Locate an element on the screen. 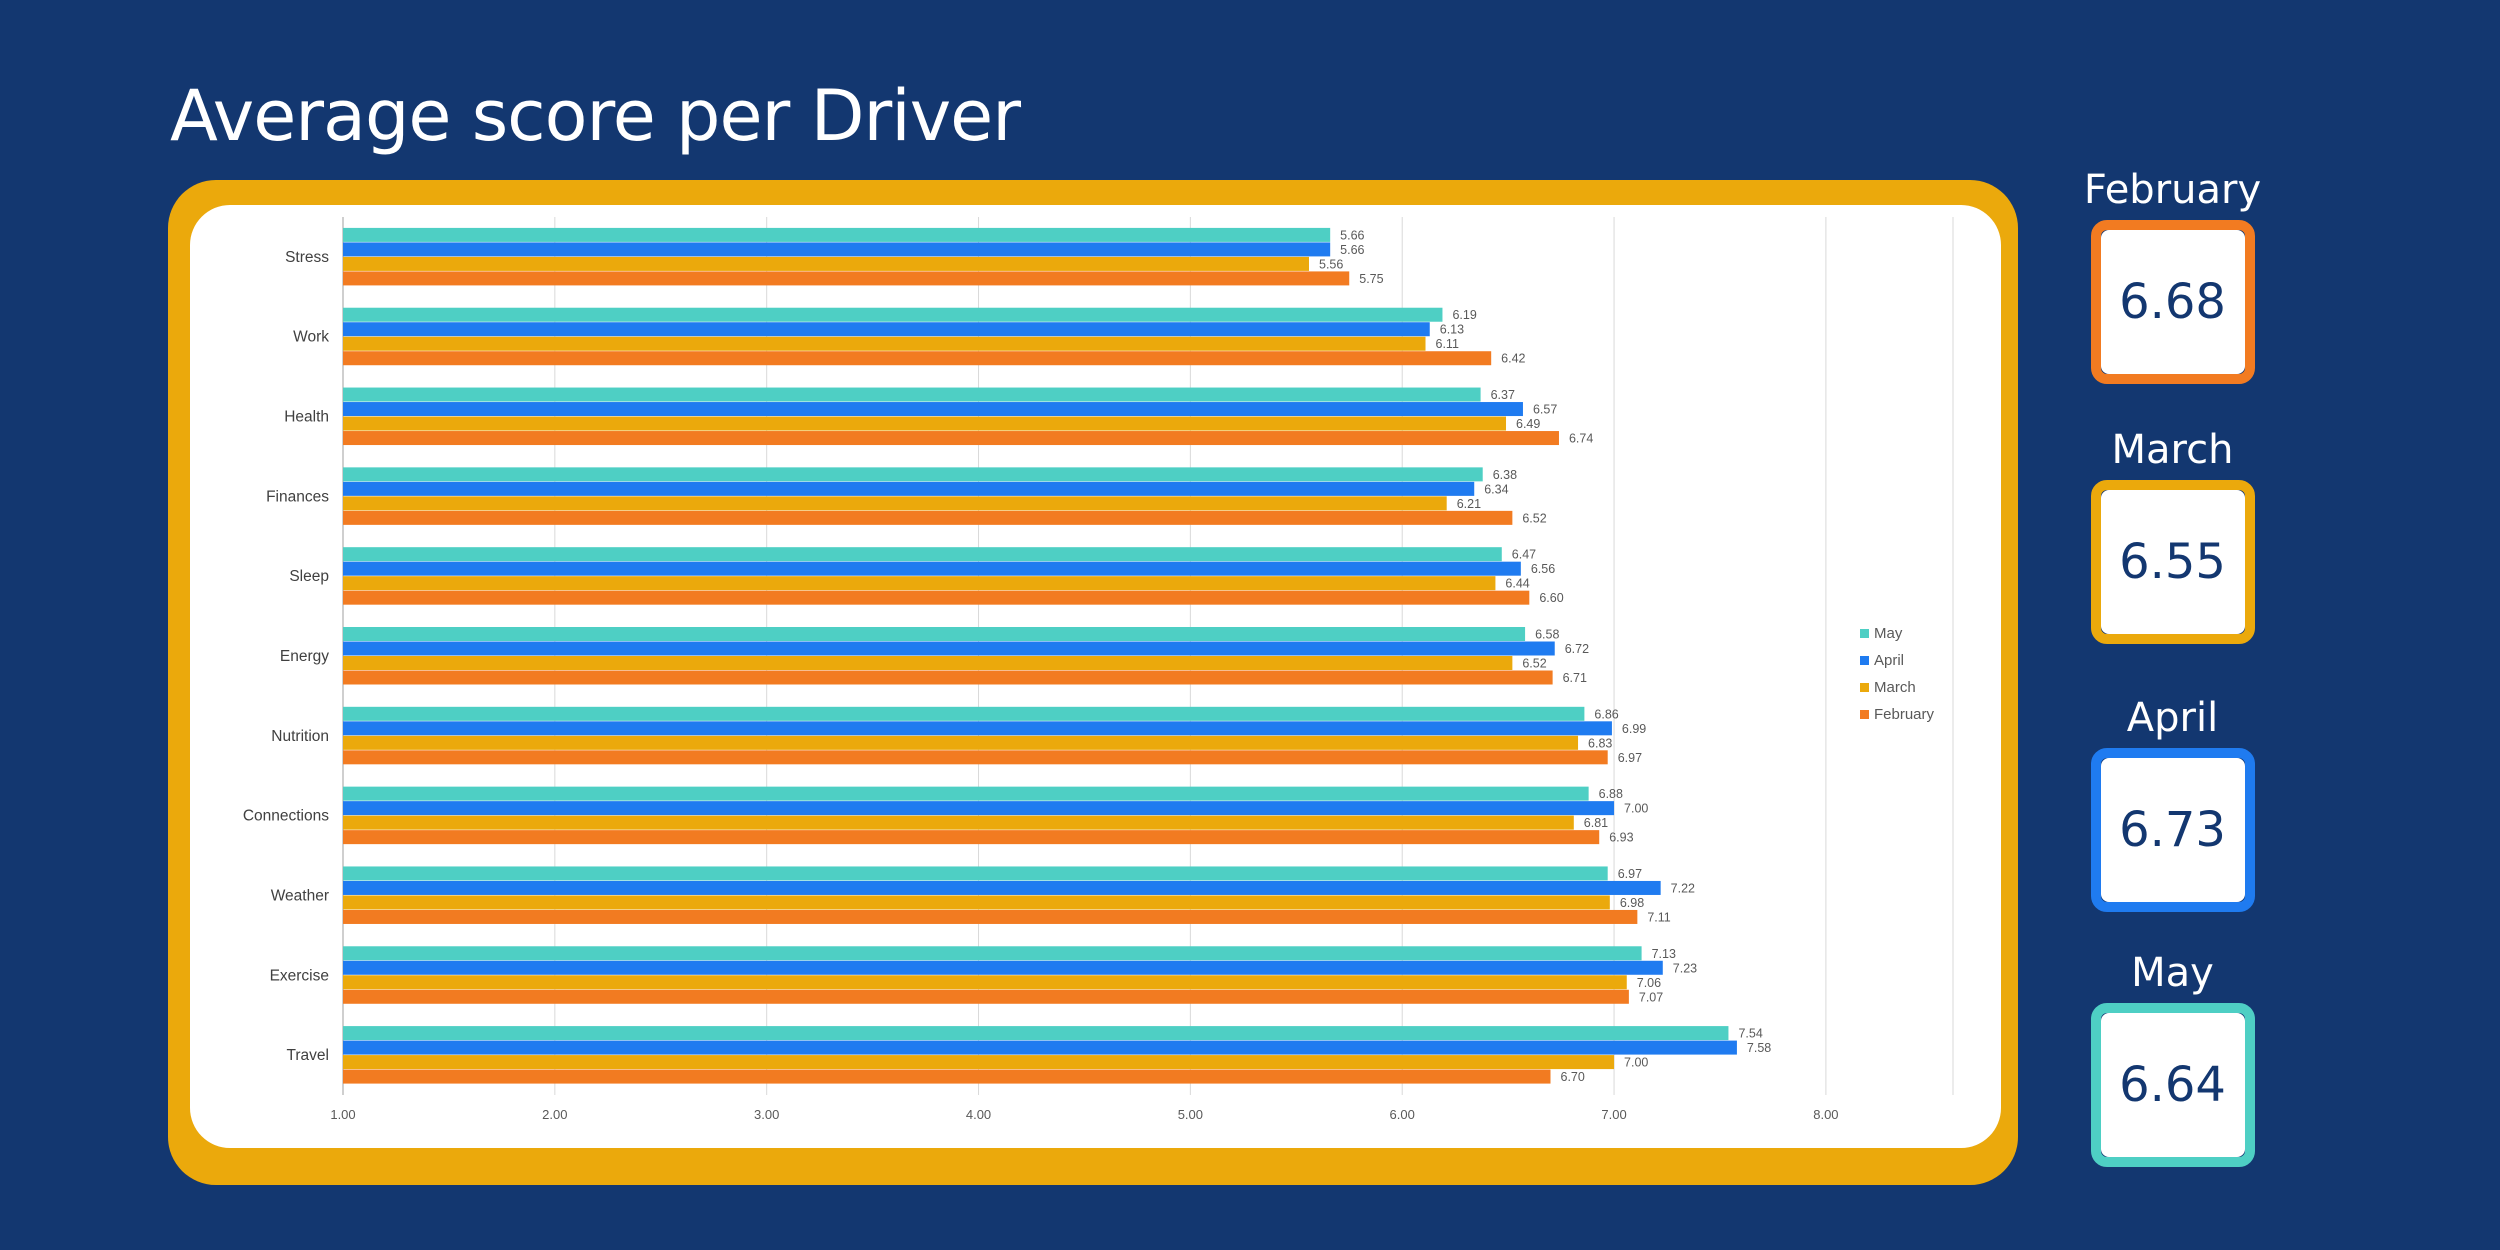 Image resolution: width=2500 pixels, height=1250 pixels. data-label: 6.98 is located at coordinates (1632, 903).